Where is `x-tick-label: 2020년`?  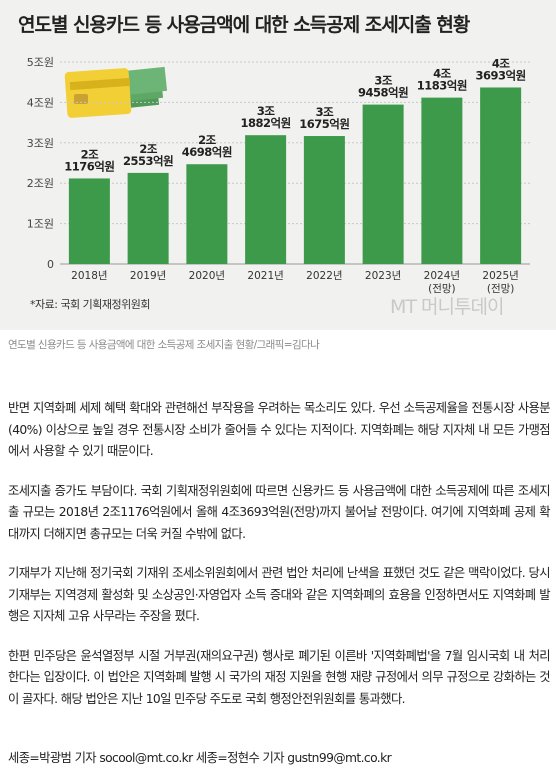
x-tick-label: 2020년 is located at coordinates (207, 276).